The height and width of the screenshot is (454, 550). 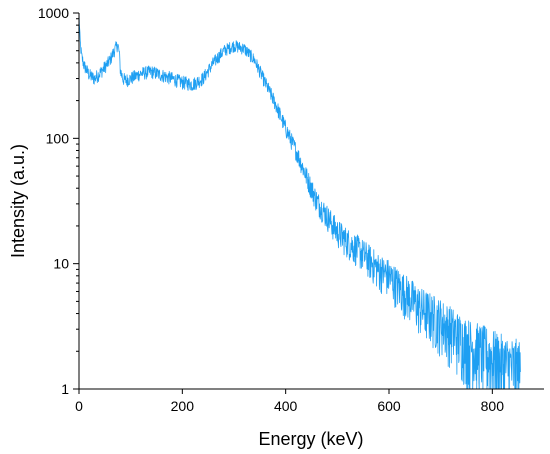 I want to click on x-ticks: 0 200 400 600 800, so click(x=289, y=401).